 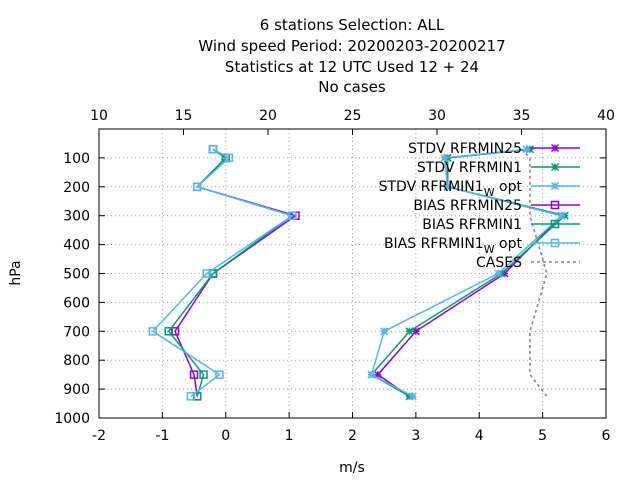 I want to click on y-tick-label: 300, so click(x=76, y=217).